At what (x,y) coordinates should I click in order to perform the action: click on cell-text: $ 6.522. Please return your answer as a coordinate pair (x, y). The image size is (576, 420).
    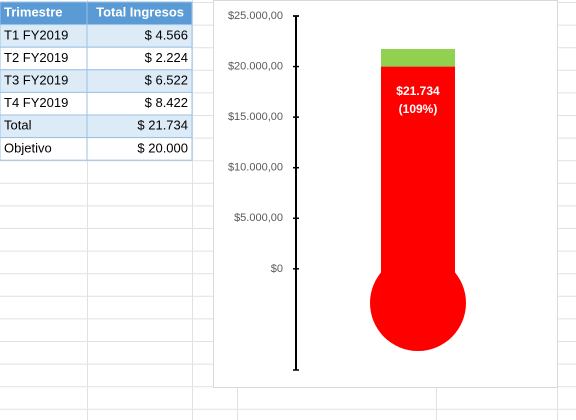
    Looking at the image, I should click on (166, 80).